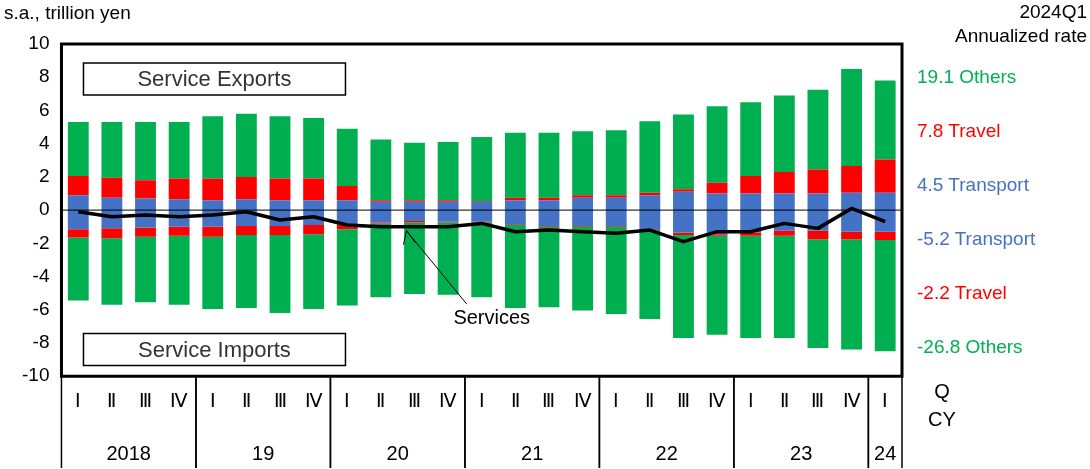 This screenshot has height=469, width=1090. Describe the element at coordinates (263, 452) in the screenshot. I see `text: 19` at that location.